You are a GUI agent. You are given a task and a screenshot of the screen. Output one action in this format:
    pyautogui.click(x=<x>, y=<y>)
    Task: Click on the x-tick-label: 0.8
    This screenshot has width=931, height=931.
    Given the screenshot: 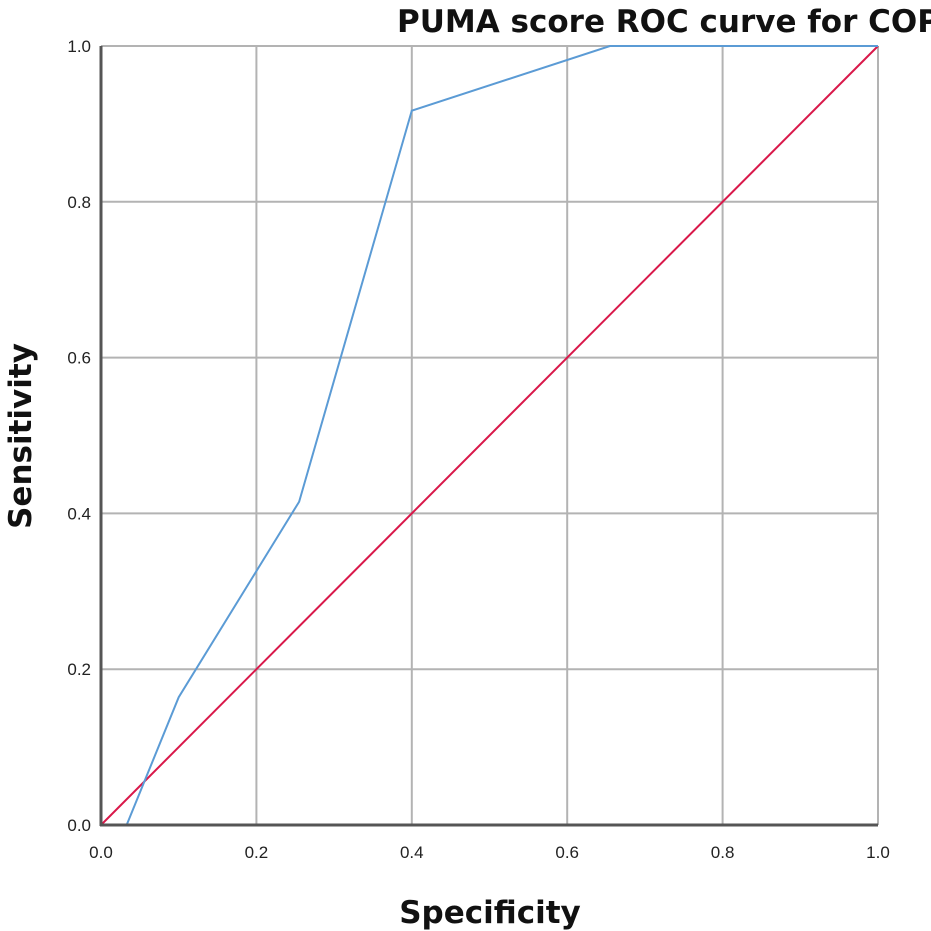 What is the action you would take?
    pyautogui.click(x=723, y=852)
    